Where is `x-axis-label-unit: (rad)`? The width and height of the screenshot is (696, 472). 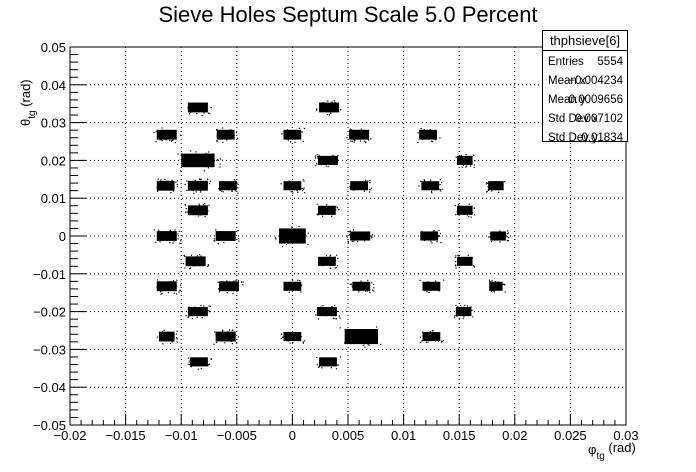
x-axis-label-unit: (rad) is located at coordinates (620, 447).